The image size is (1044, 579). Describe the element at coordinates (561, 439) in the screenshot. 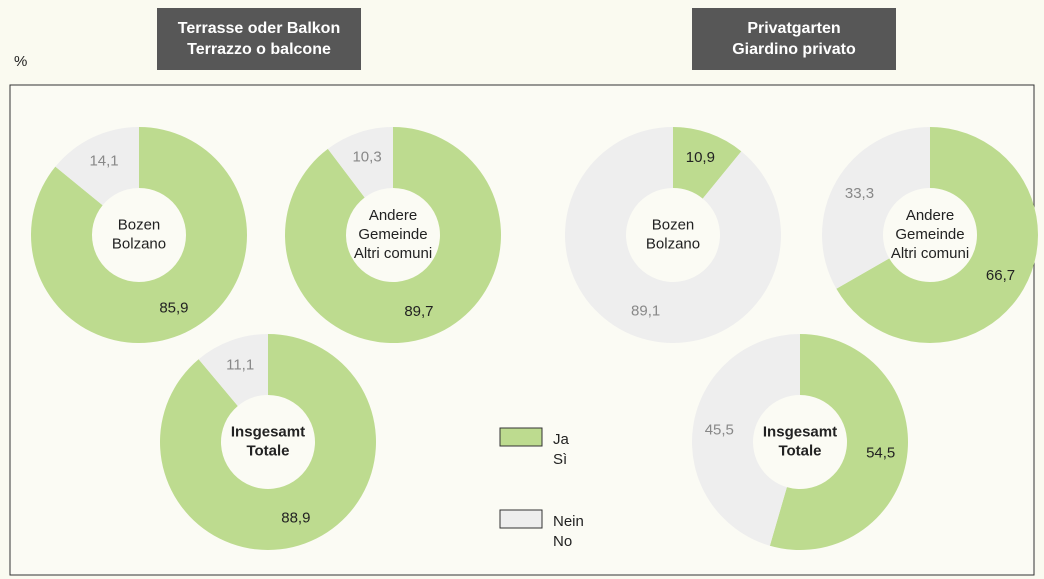

I see `legend-label: Ja` at that location.